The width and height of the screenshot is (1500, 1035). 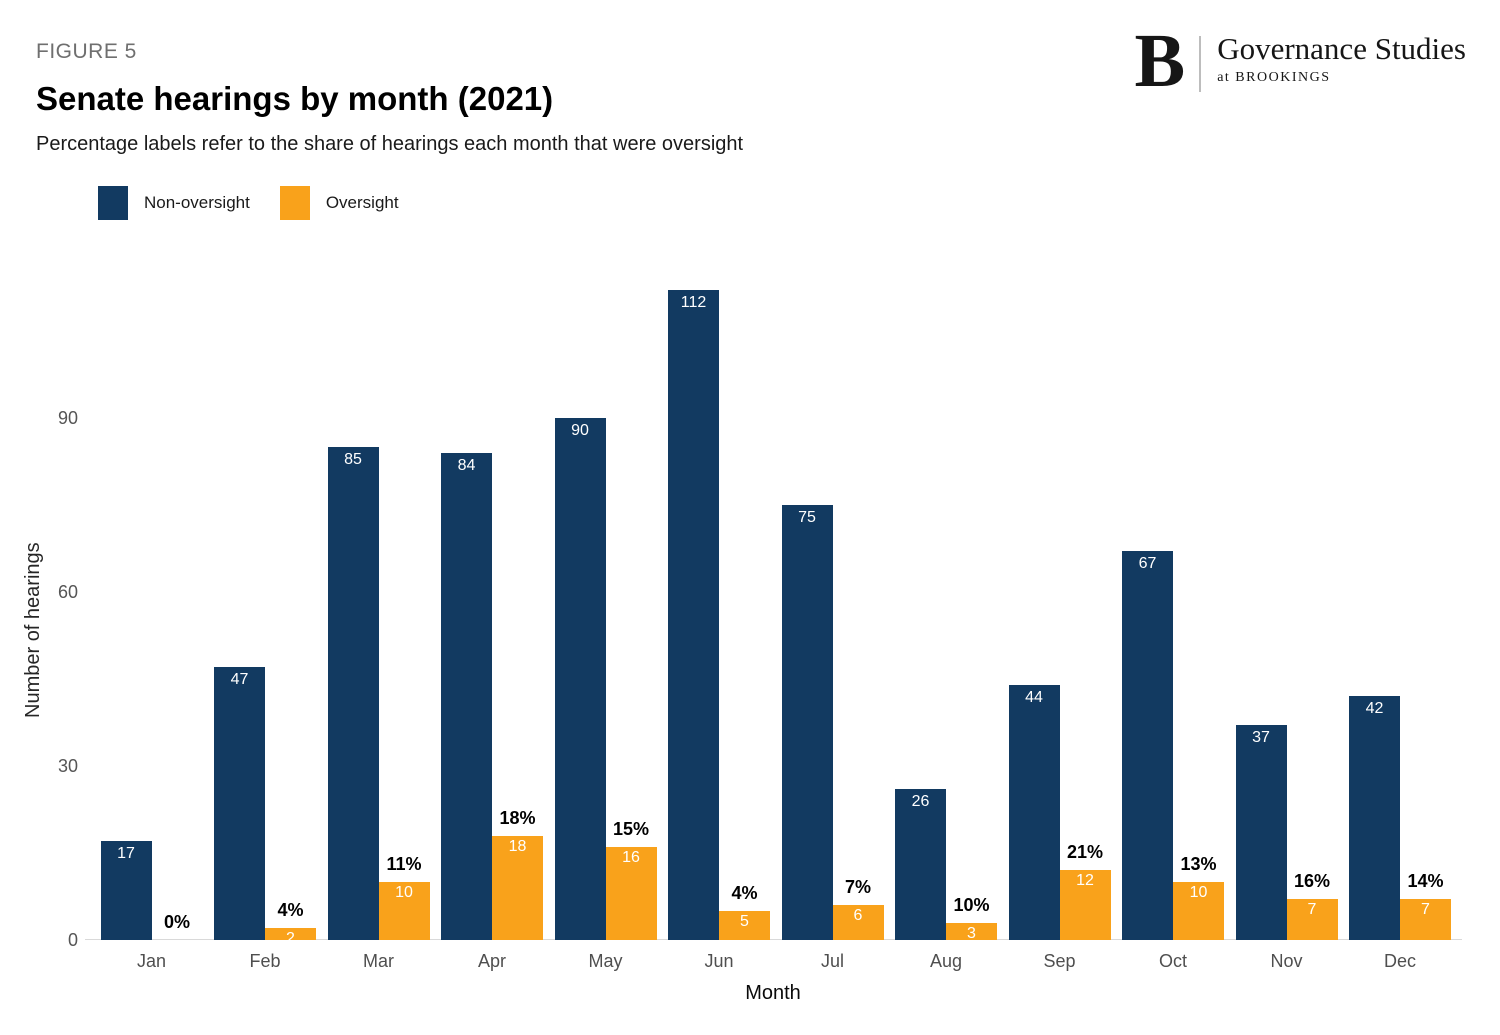 I want to click on logo-divider, so click(x=1200, y=64).